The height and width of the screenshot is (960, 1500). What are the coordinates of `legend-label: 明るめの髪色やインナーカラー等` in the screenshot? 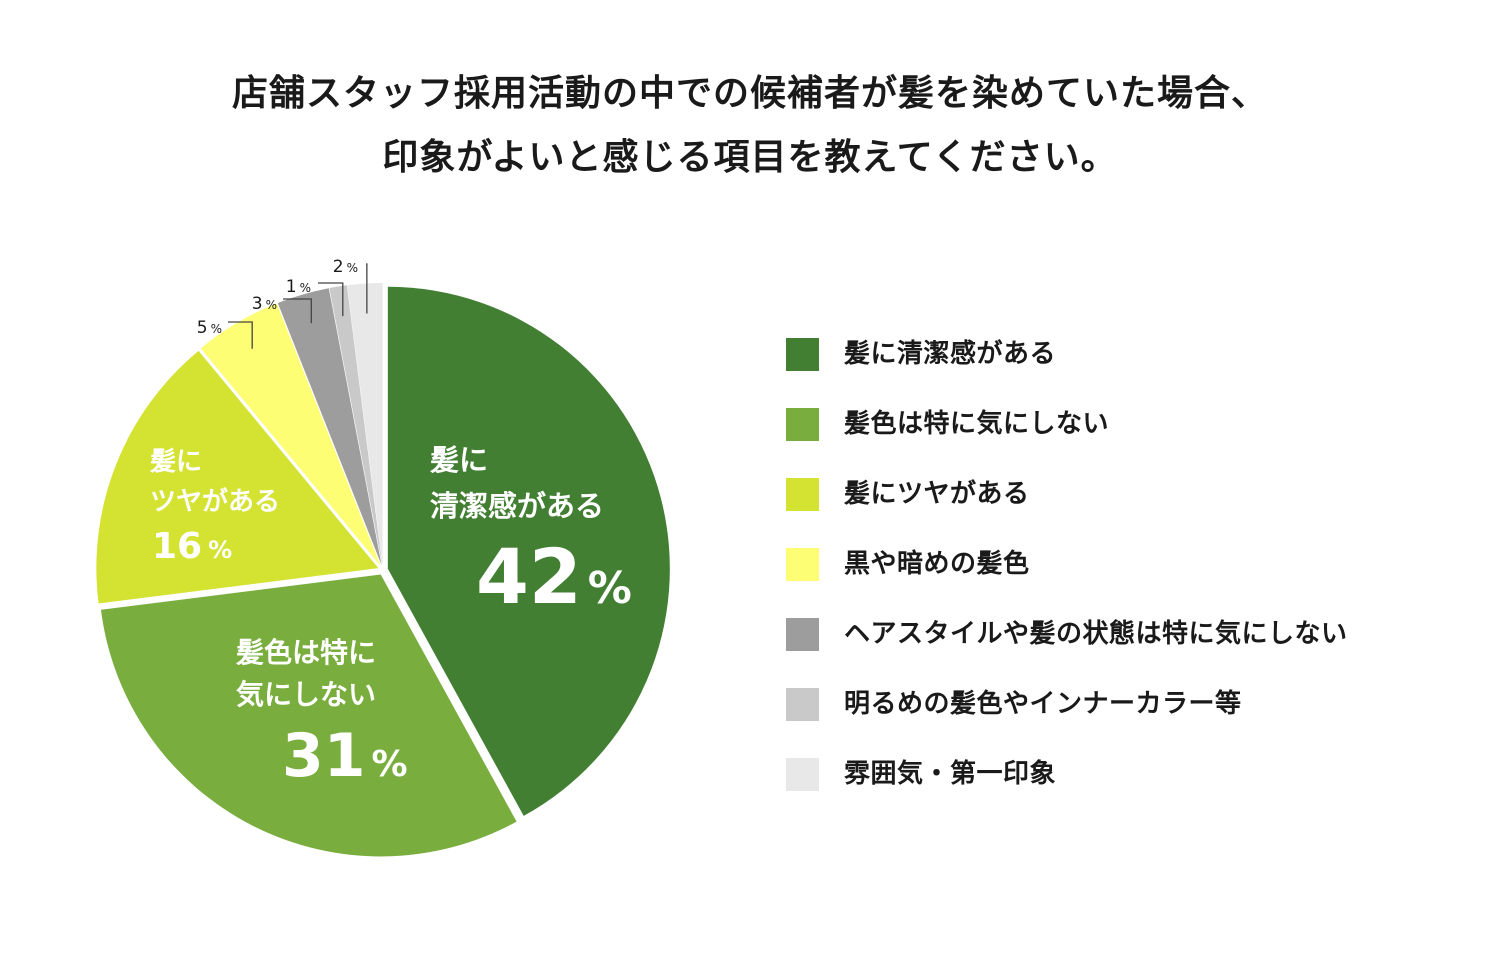 It's located at (1043, 704).